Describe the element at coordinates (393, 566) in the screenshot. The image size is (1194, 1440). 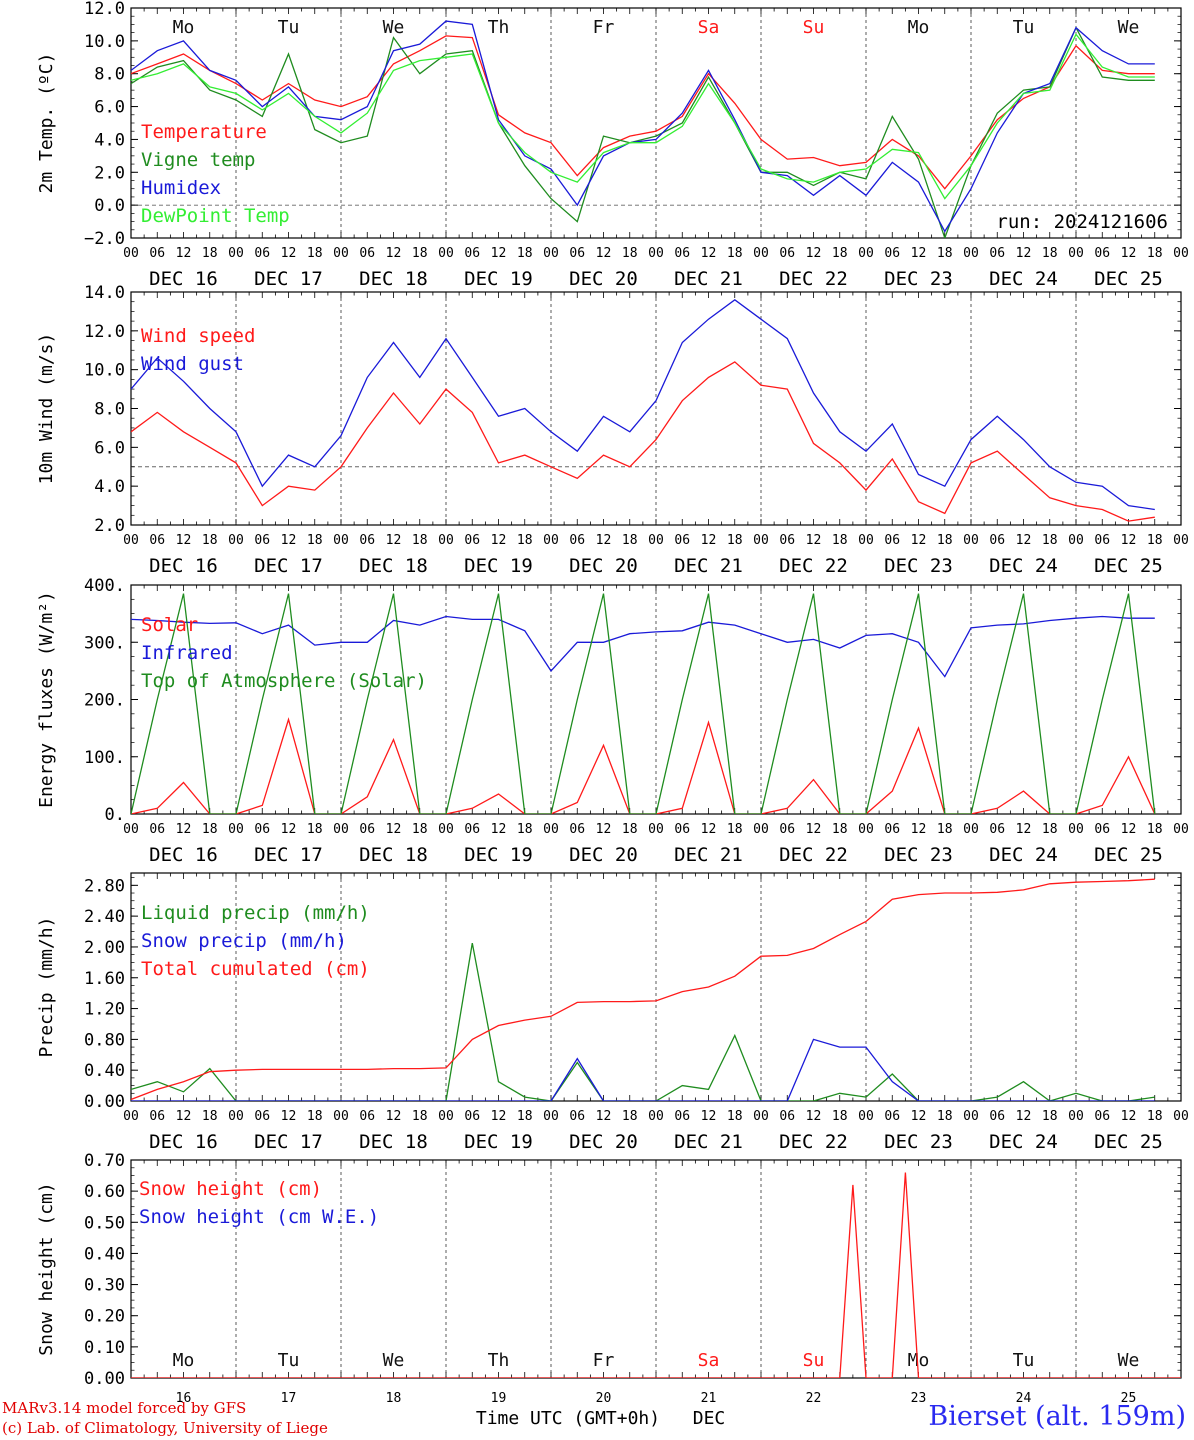
I see `date-label: DEC 18` at that location.